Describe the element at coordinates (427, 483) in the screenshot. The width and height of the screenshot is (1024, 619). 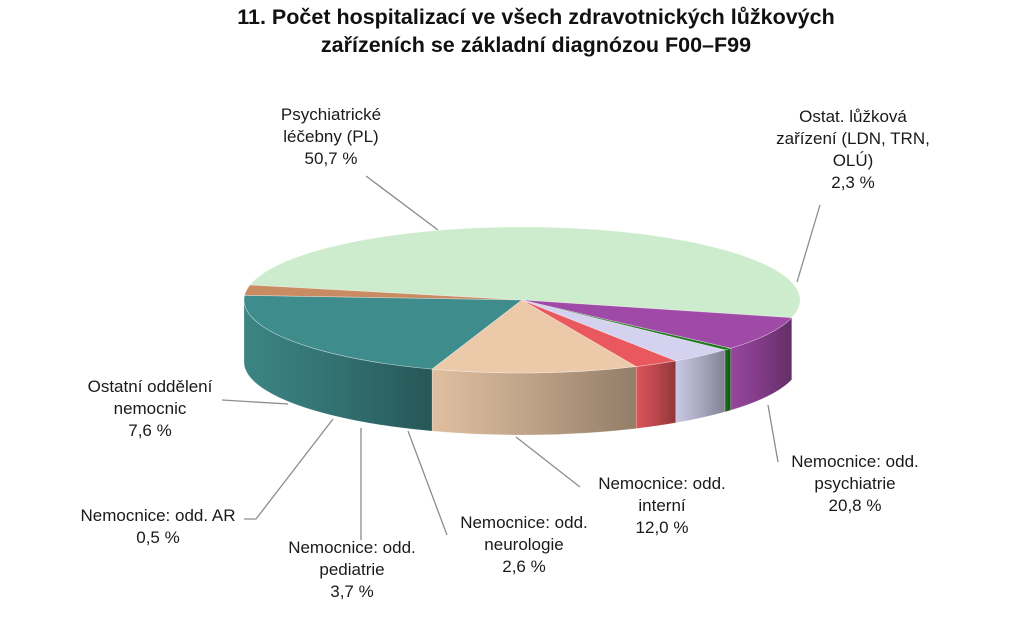
I see `leader-line-neuro` at that location.